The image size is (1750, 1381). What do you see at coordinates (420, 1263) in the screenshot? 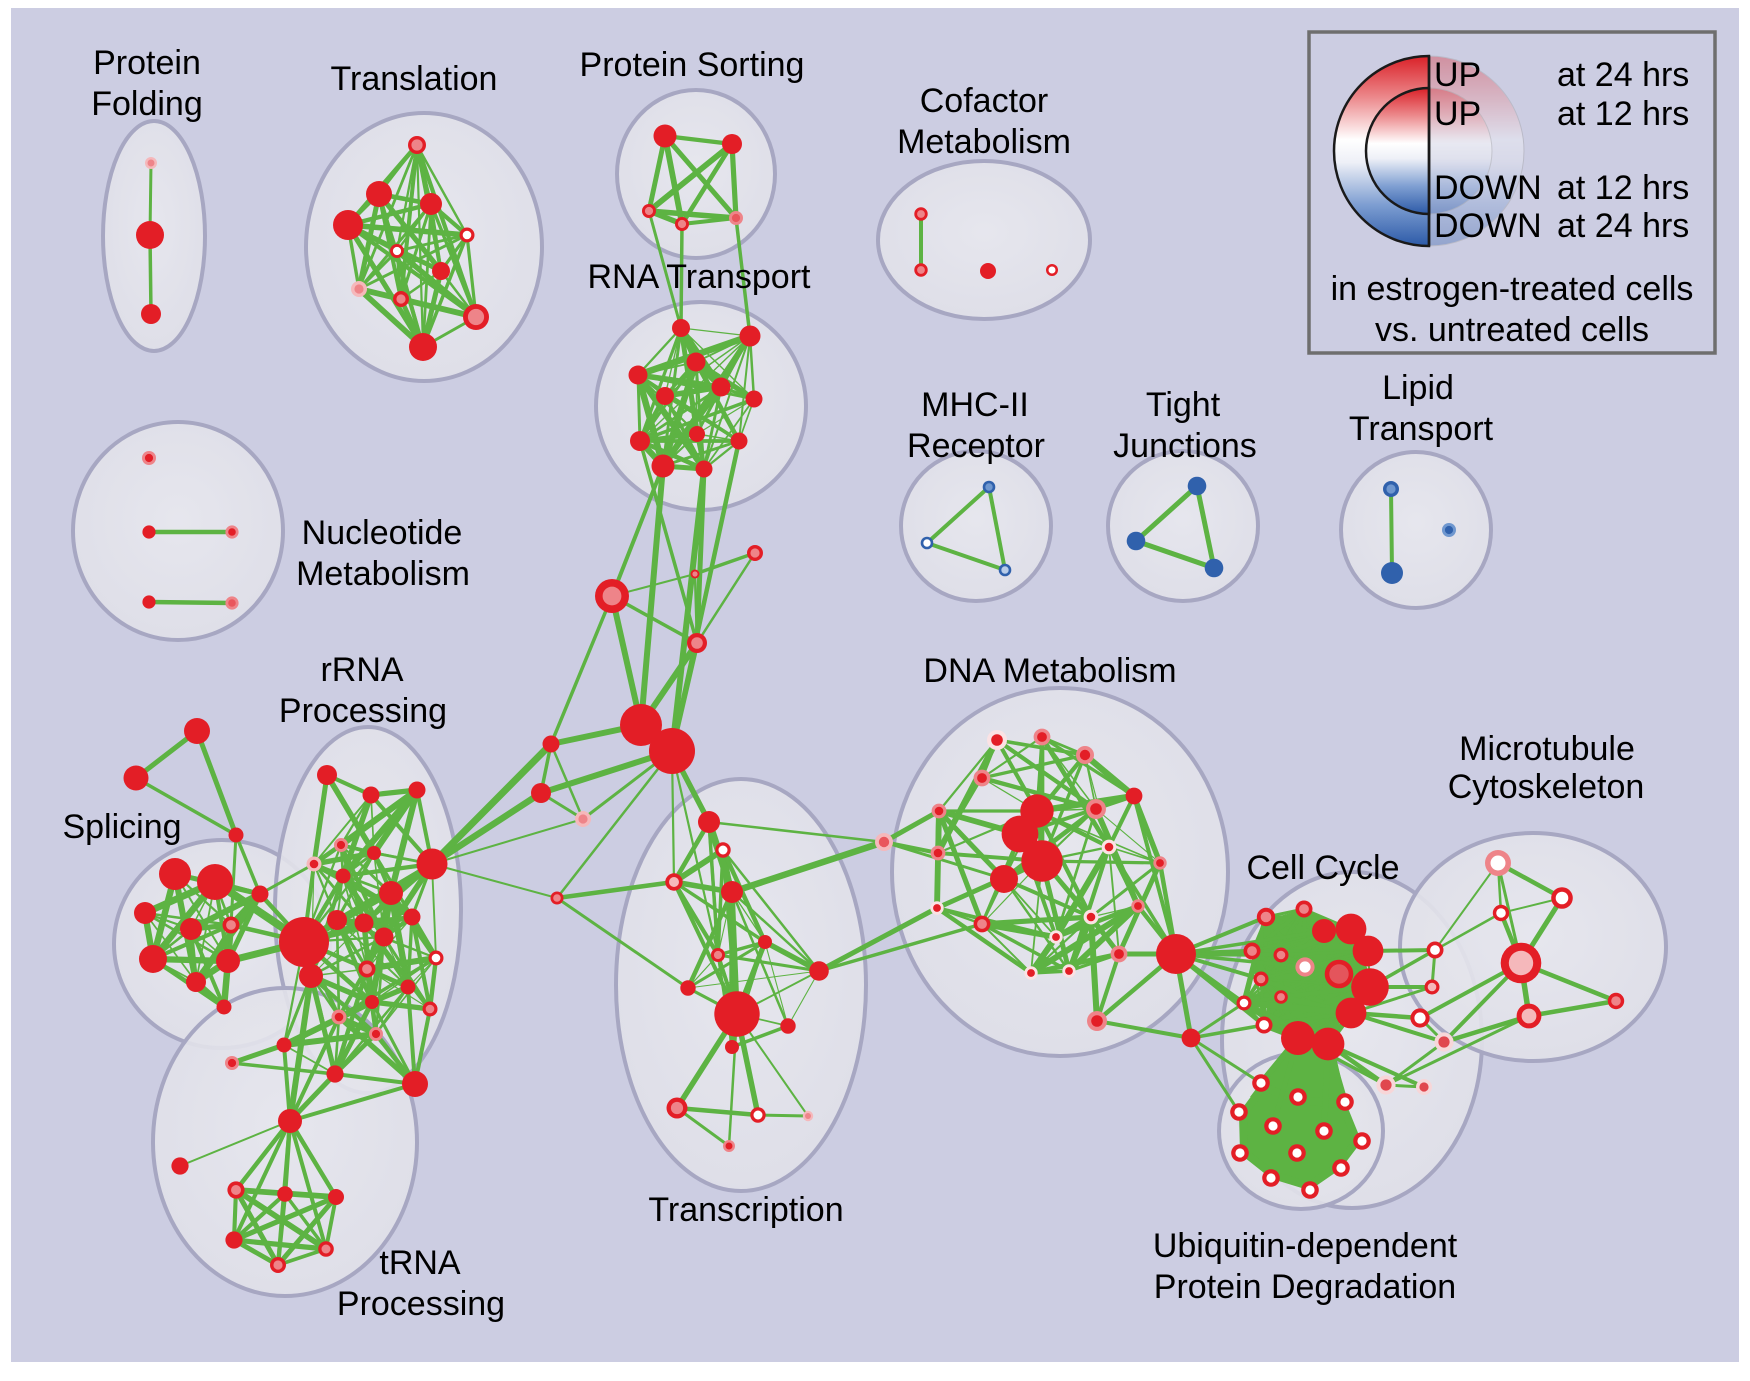
I see `svg-text: tRNA` at bounding box center [420, 1263].